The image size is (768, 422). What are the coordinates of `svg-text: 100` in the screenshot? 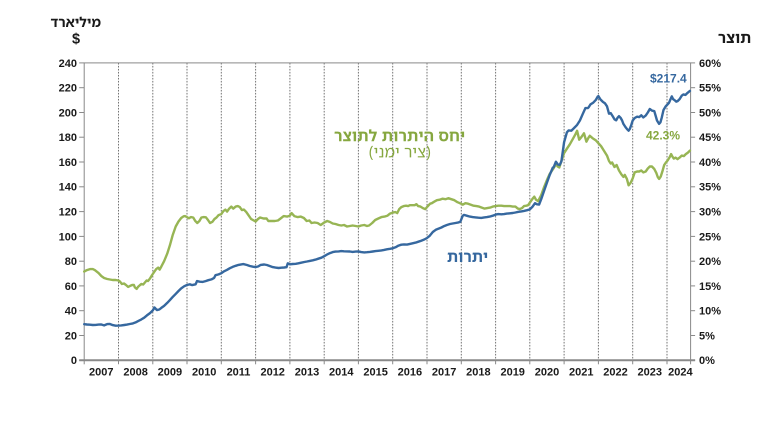 It's located at (68, 237).